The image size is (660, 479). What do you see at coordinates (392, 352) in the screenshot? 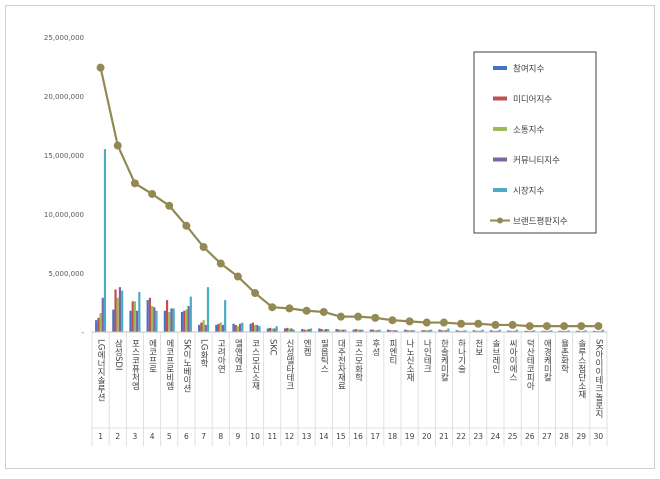
I see `x-tick-label: 피엔티` at bounding box center [392, 352].